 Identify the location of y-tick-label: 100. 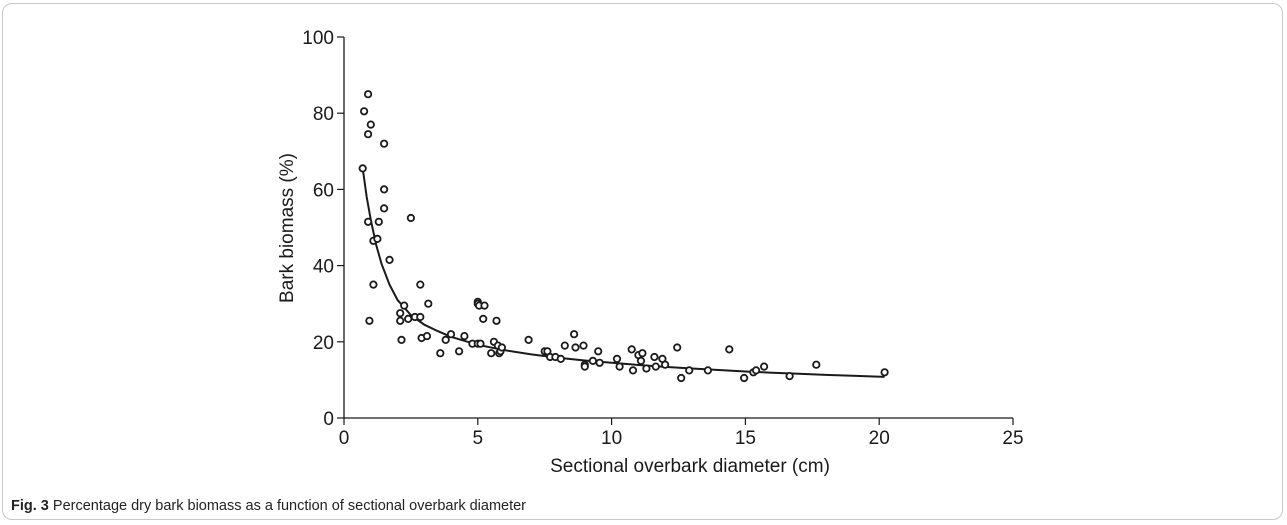
(318, 38).